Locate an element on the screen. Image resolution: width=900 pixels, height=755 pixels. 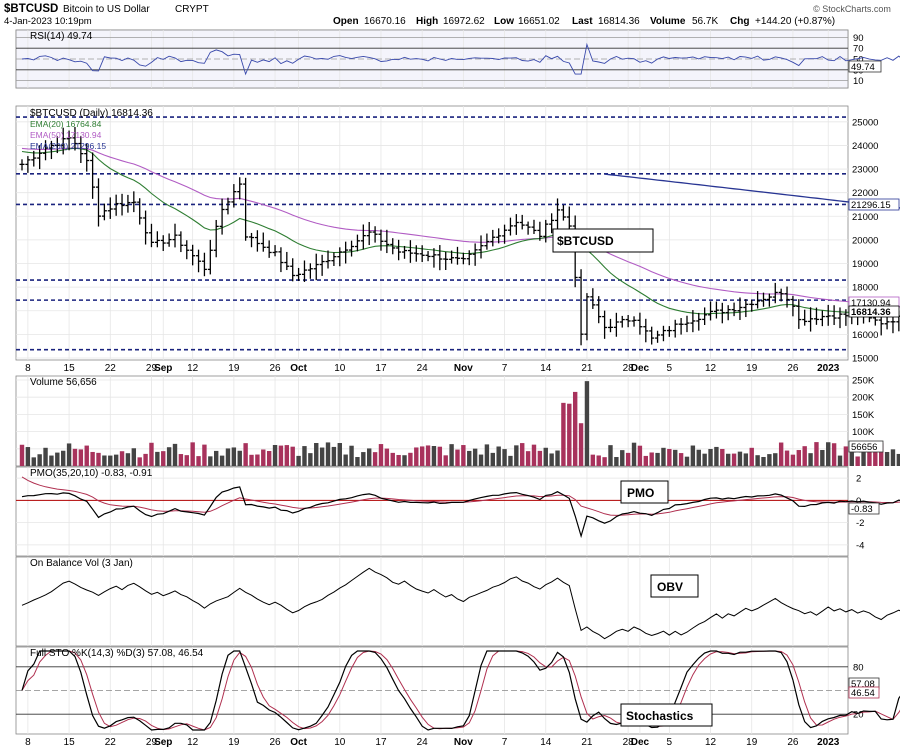
price-tick-label: 23000 is located at coordinates (865, 170).